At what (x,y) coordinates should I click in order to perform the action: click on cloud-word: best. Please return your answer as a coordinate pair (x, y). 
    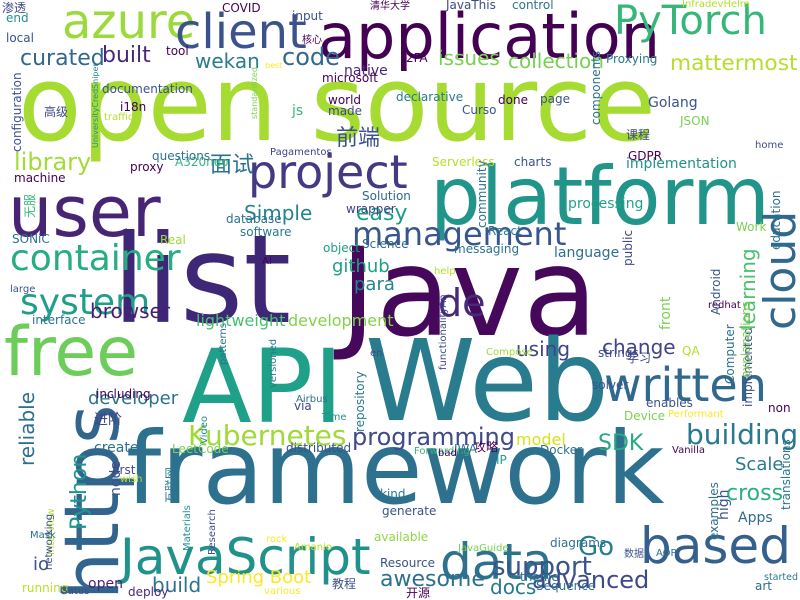
    Looking at the image, I should click on (273, 65).